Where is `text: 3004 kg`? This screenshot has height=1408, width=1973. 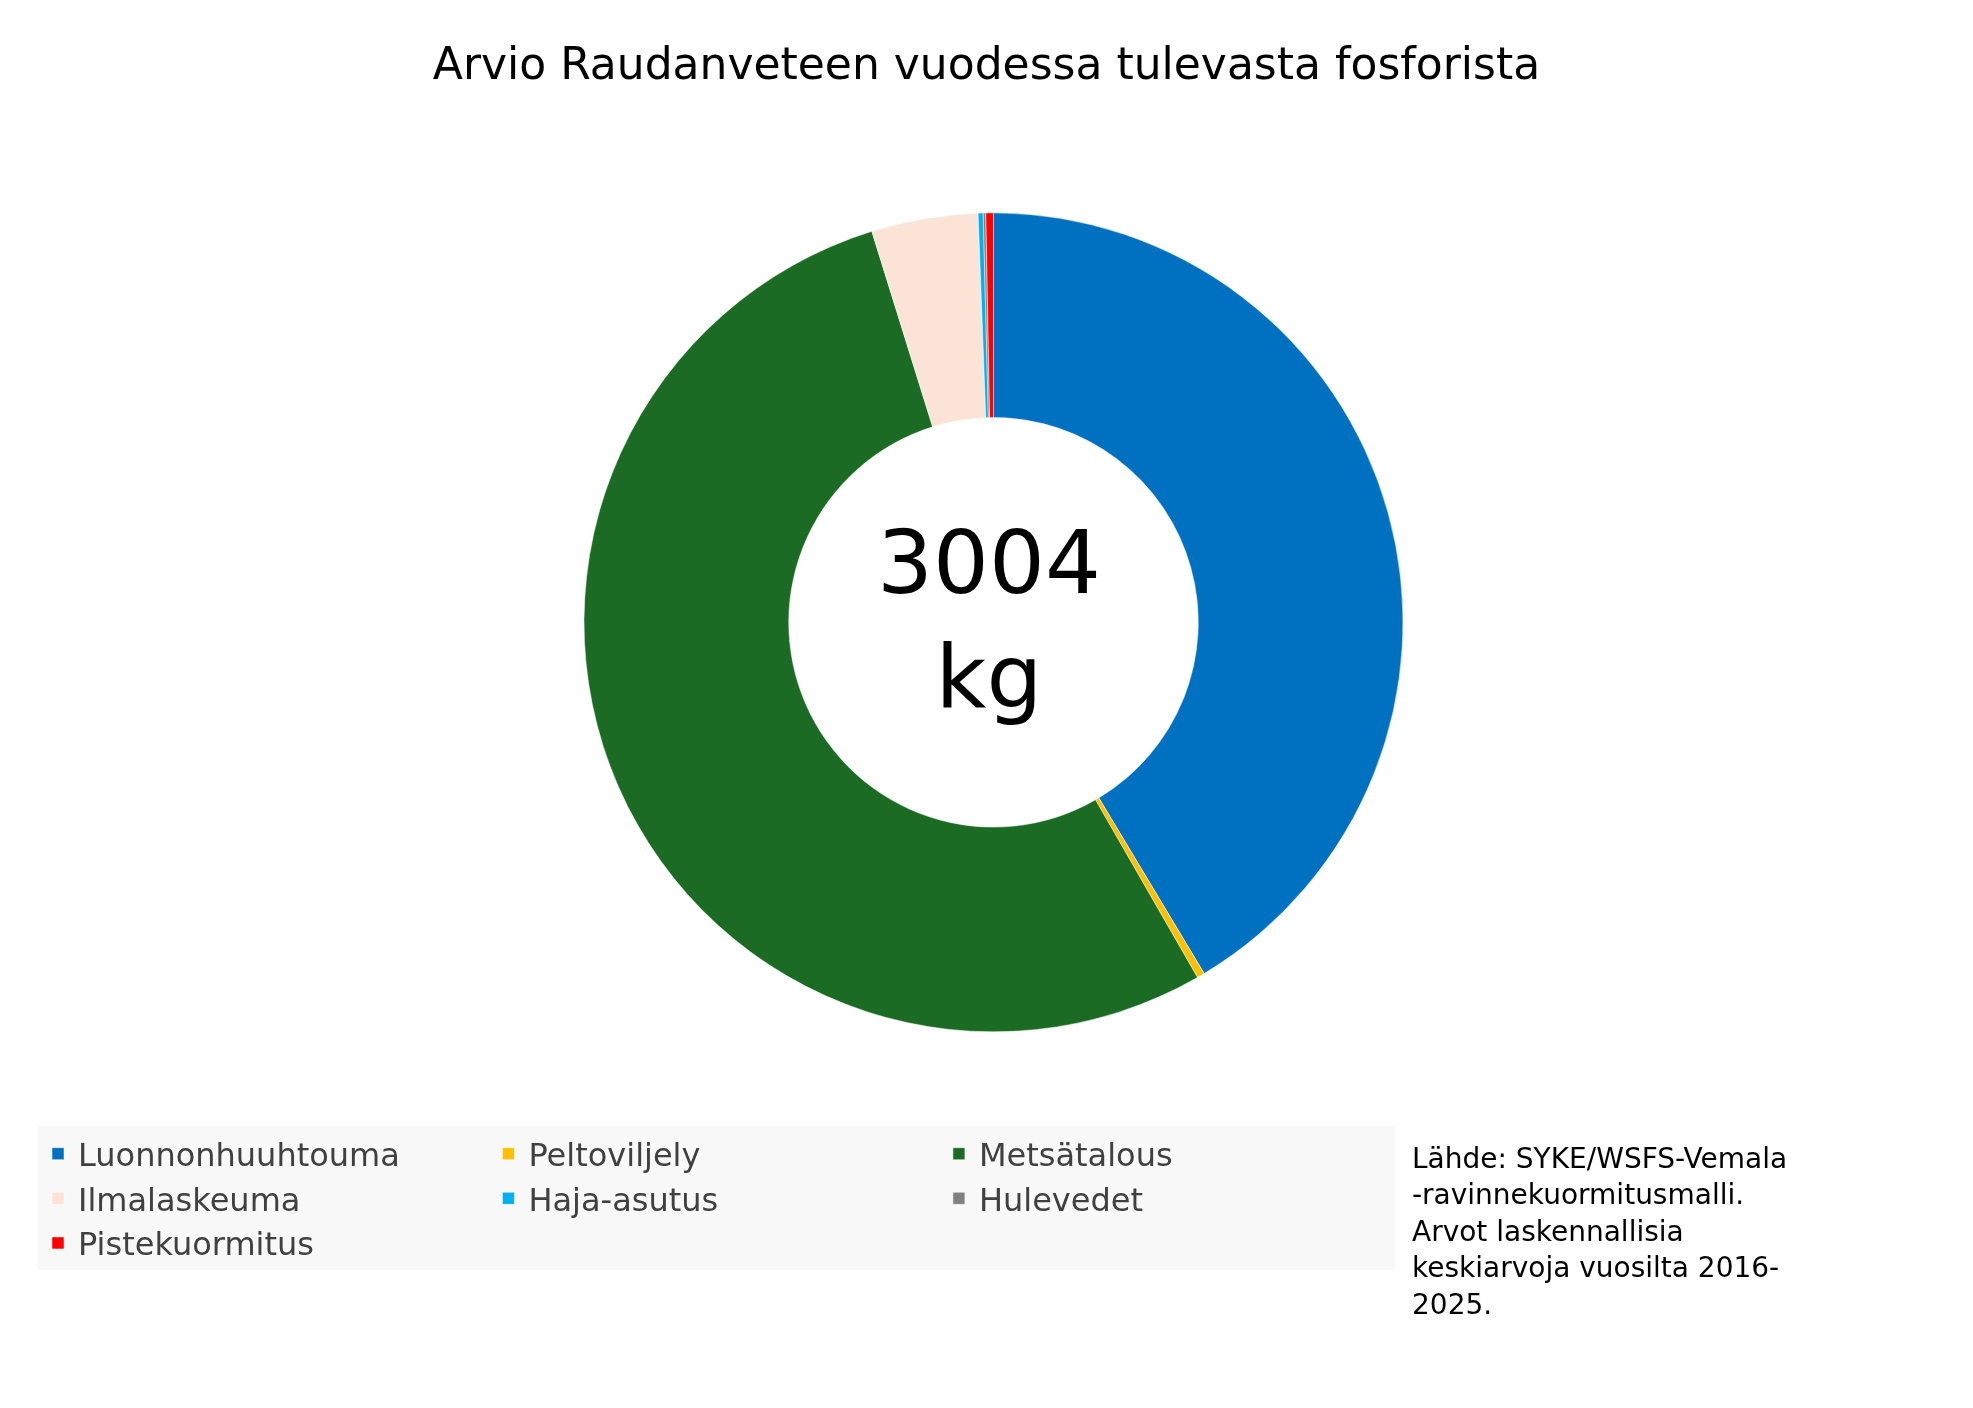 text: 3004 kg is located at coordinates (989, 620).